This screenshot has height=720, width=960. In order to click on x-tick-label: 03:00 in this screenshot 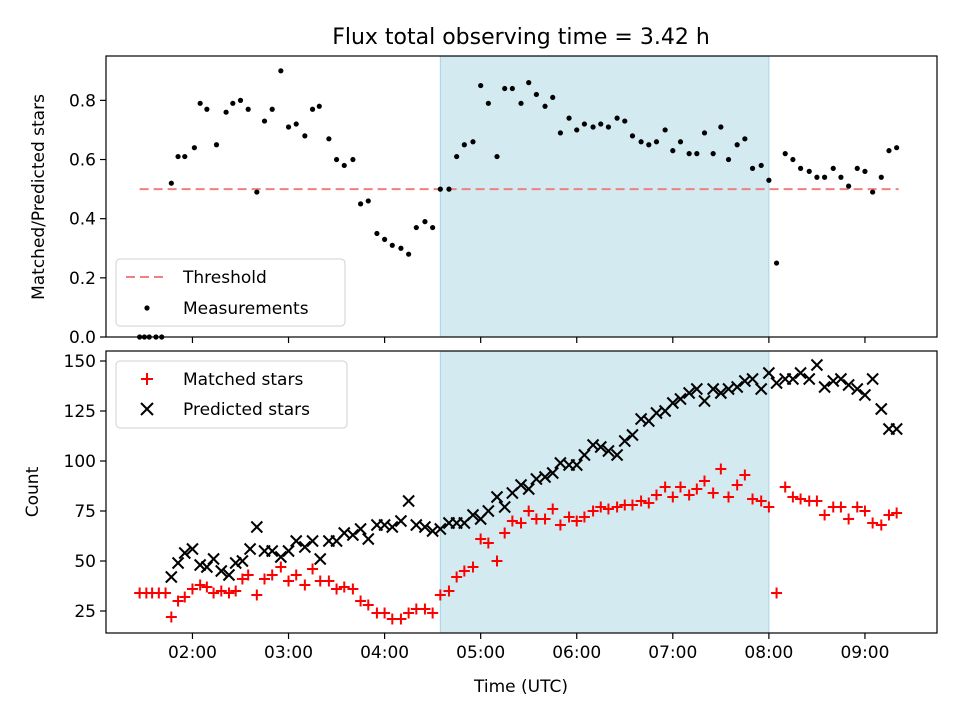, I will do `click(288, 653)`.